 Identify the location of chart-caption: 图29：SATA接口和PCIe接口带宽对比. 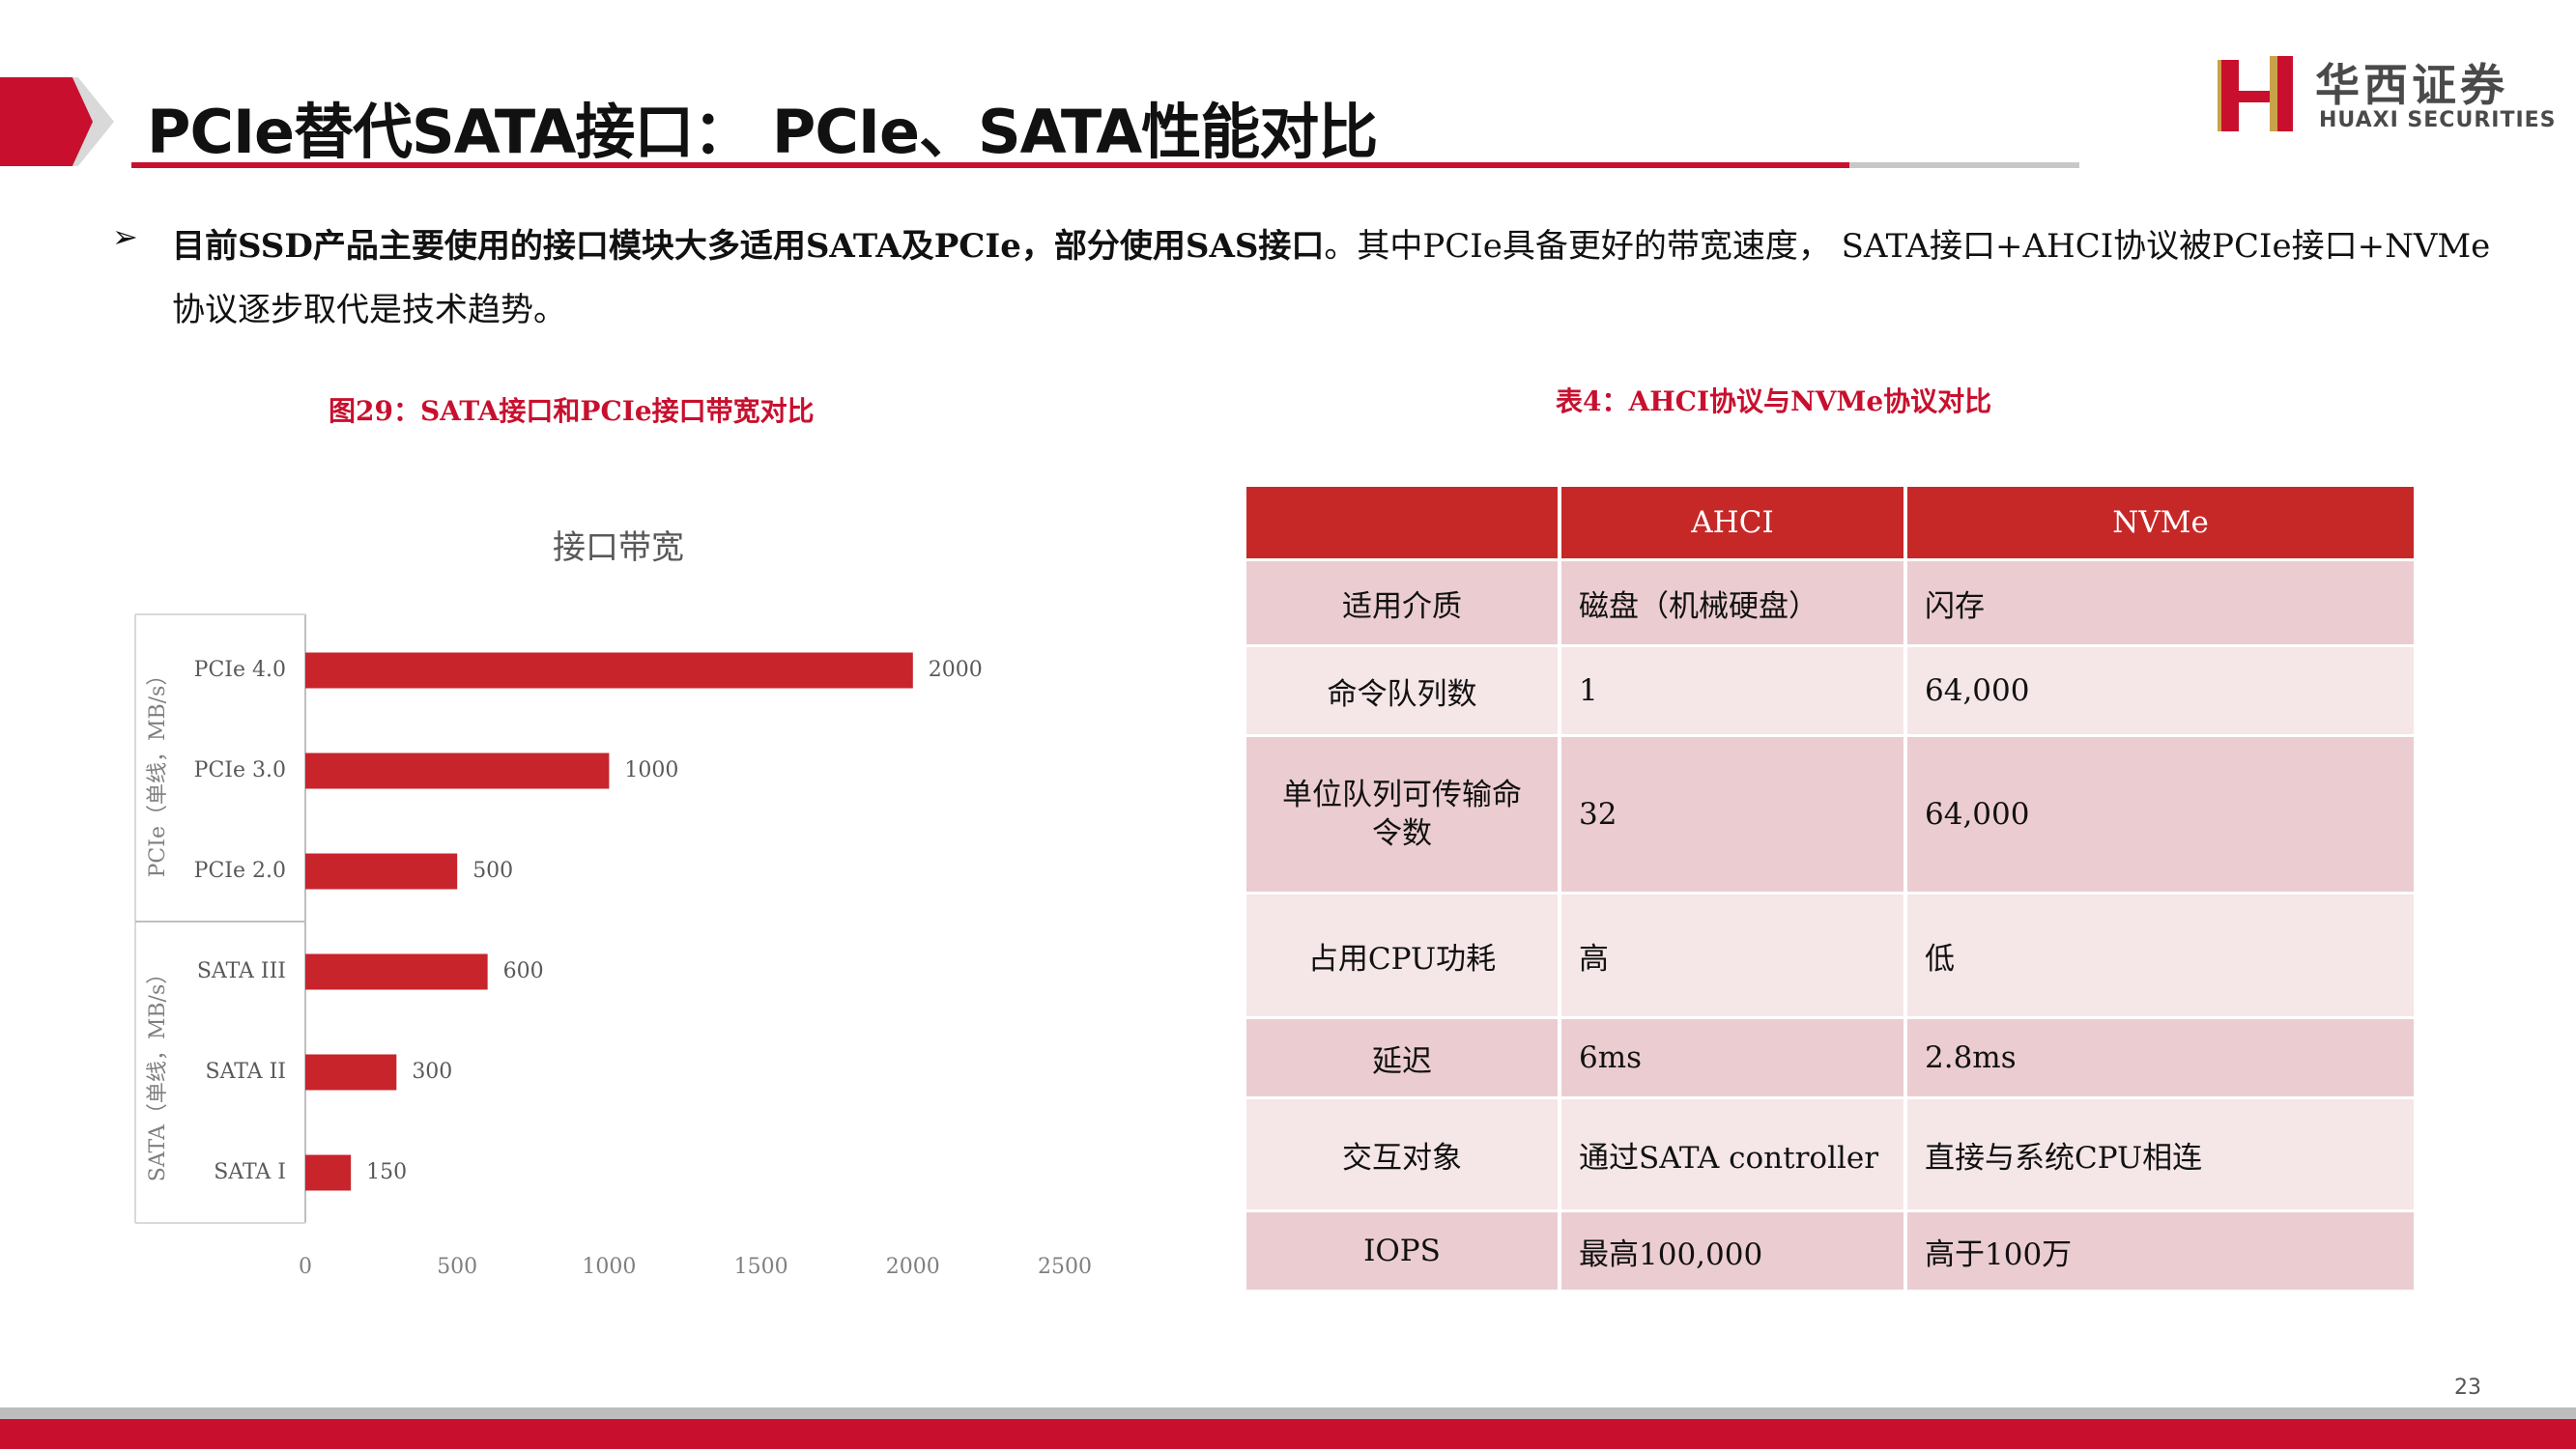
(572, 411).